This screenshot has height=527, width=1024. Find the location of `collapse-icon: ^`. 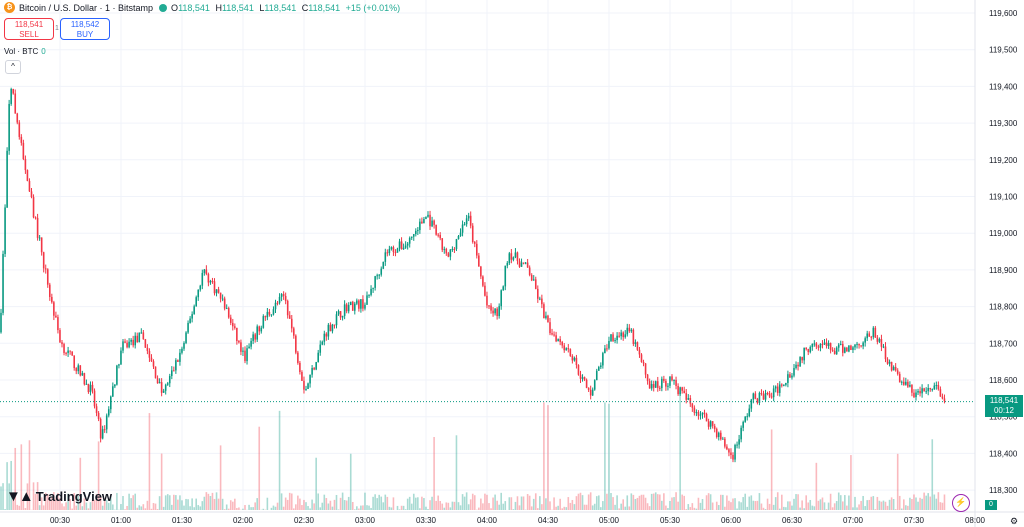

collapse-icon: ^ is located at coordinates (13, 67).